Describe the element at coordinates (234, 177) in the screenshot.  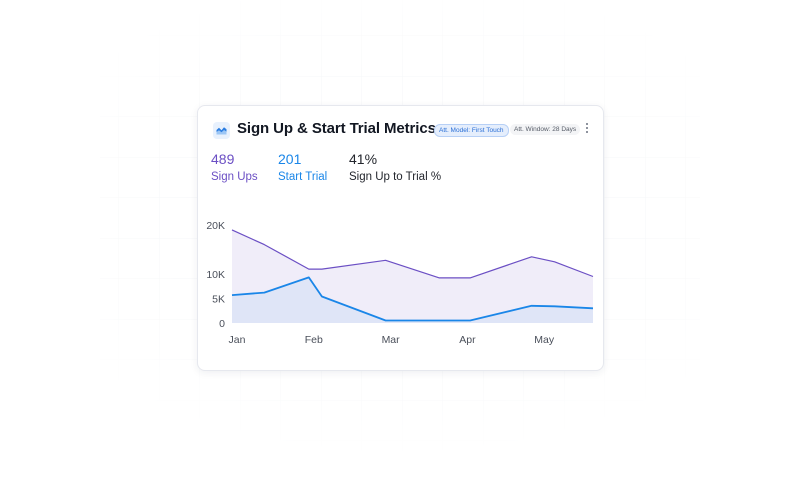
I see `metric-label: Sign Ups` at that location.